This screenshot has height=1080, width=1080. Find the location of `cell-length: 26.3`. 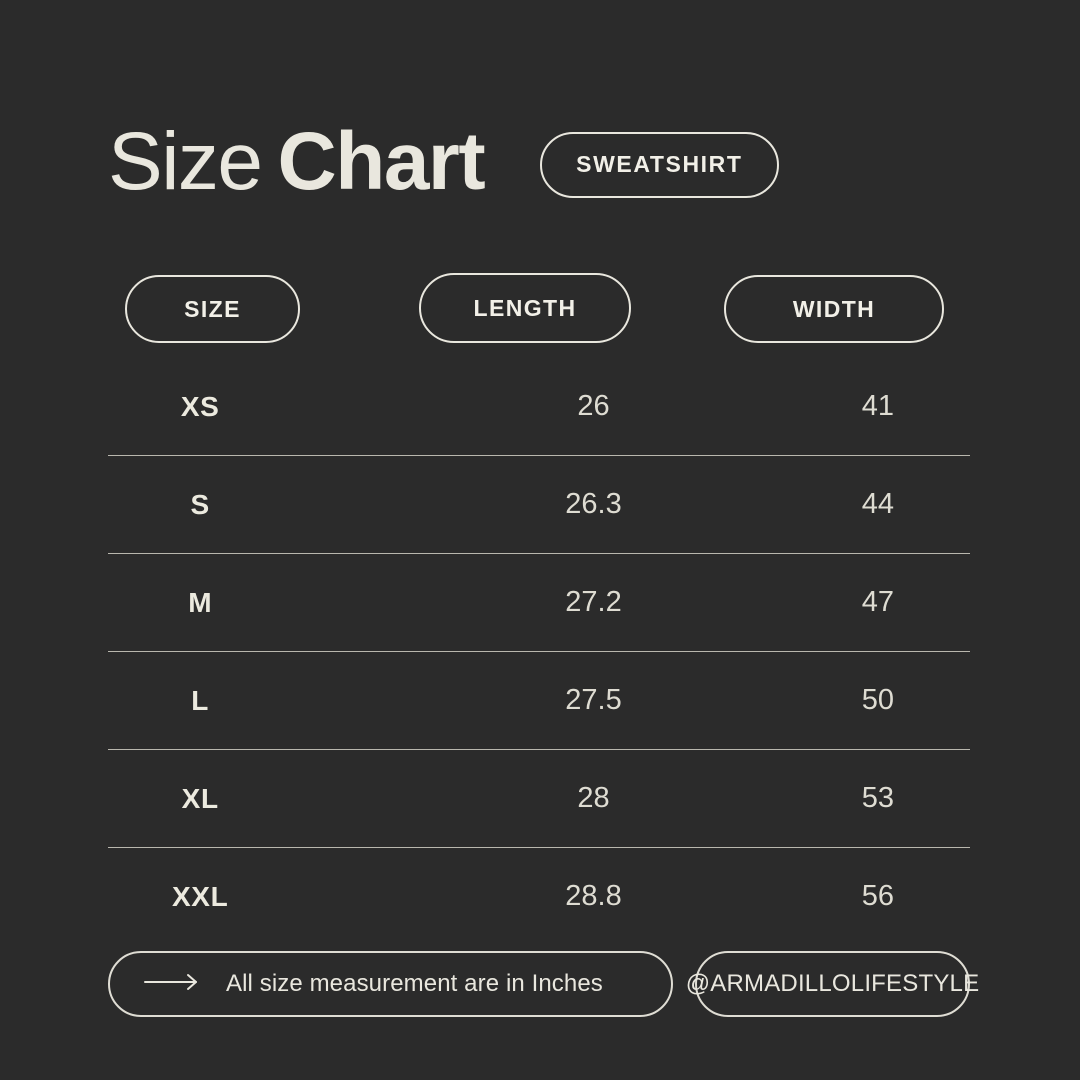

cell-length: 26.3 is located at coordinates (593, 504).